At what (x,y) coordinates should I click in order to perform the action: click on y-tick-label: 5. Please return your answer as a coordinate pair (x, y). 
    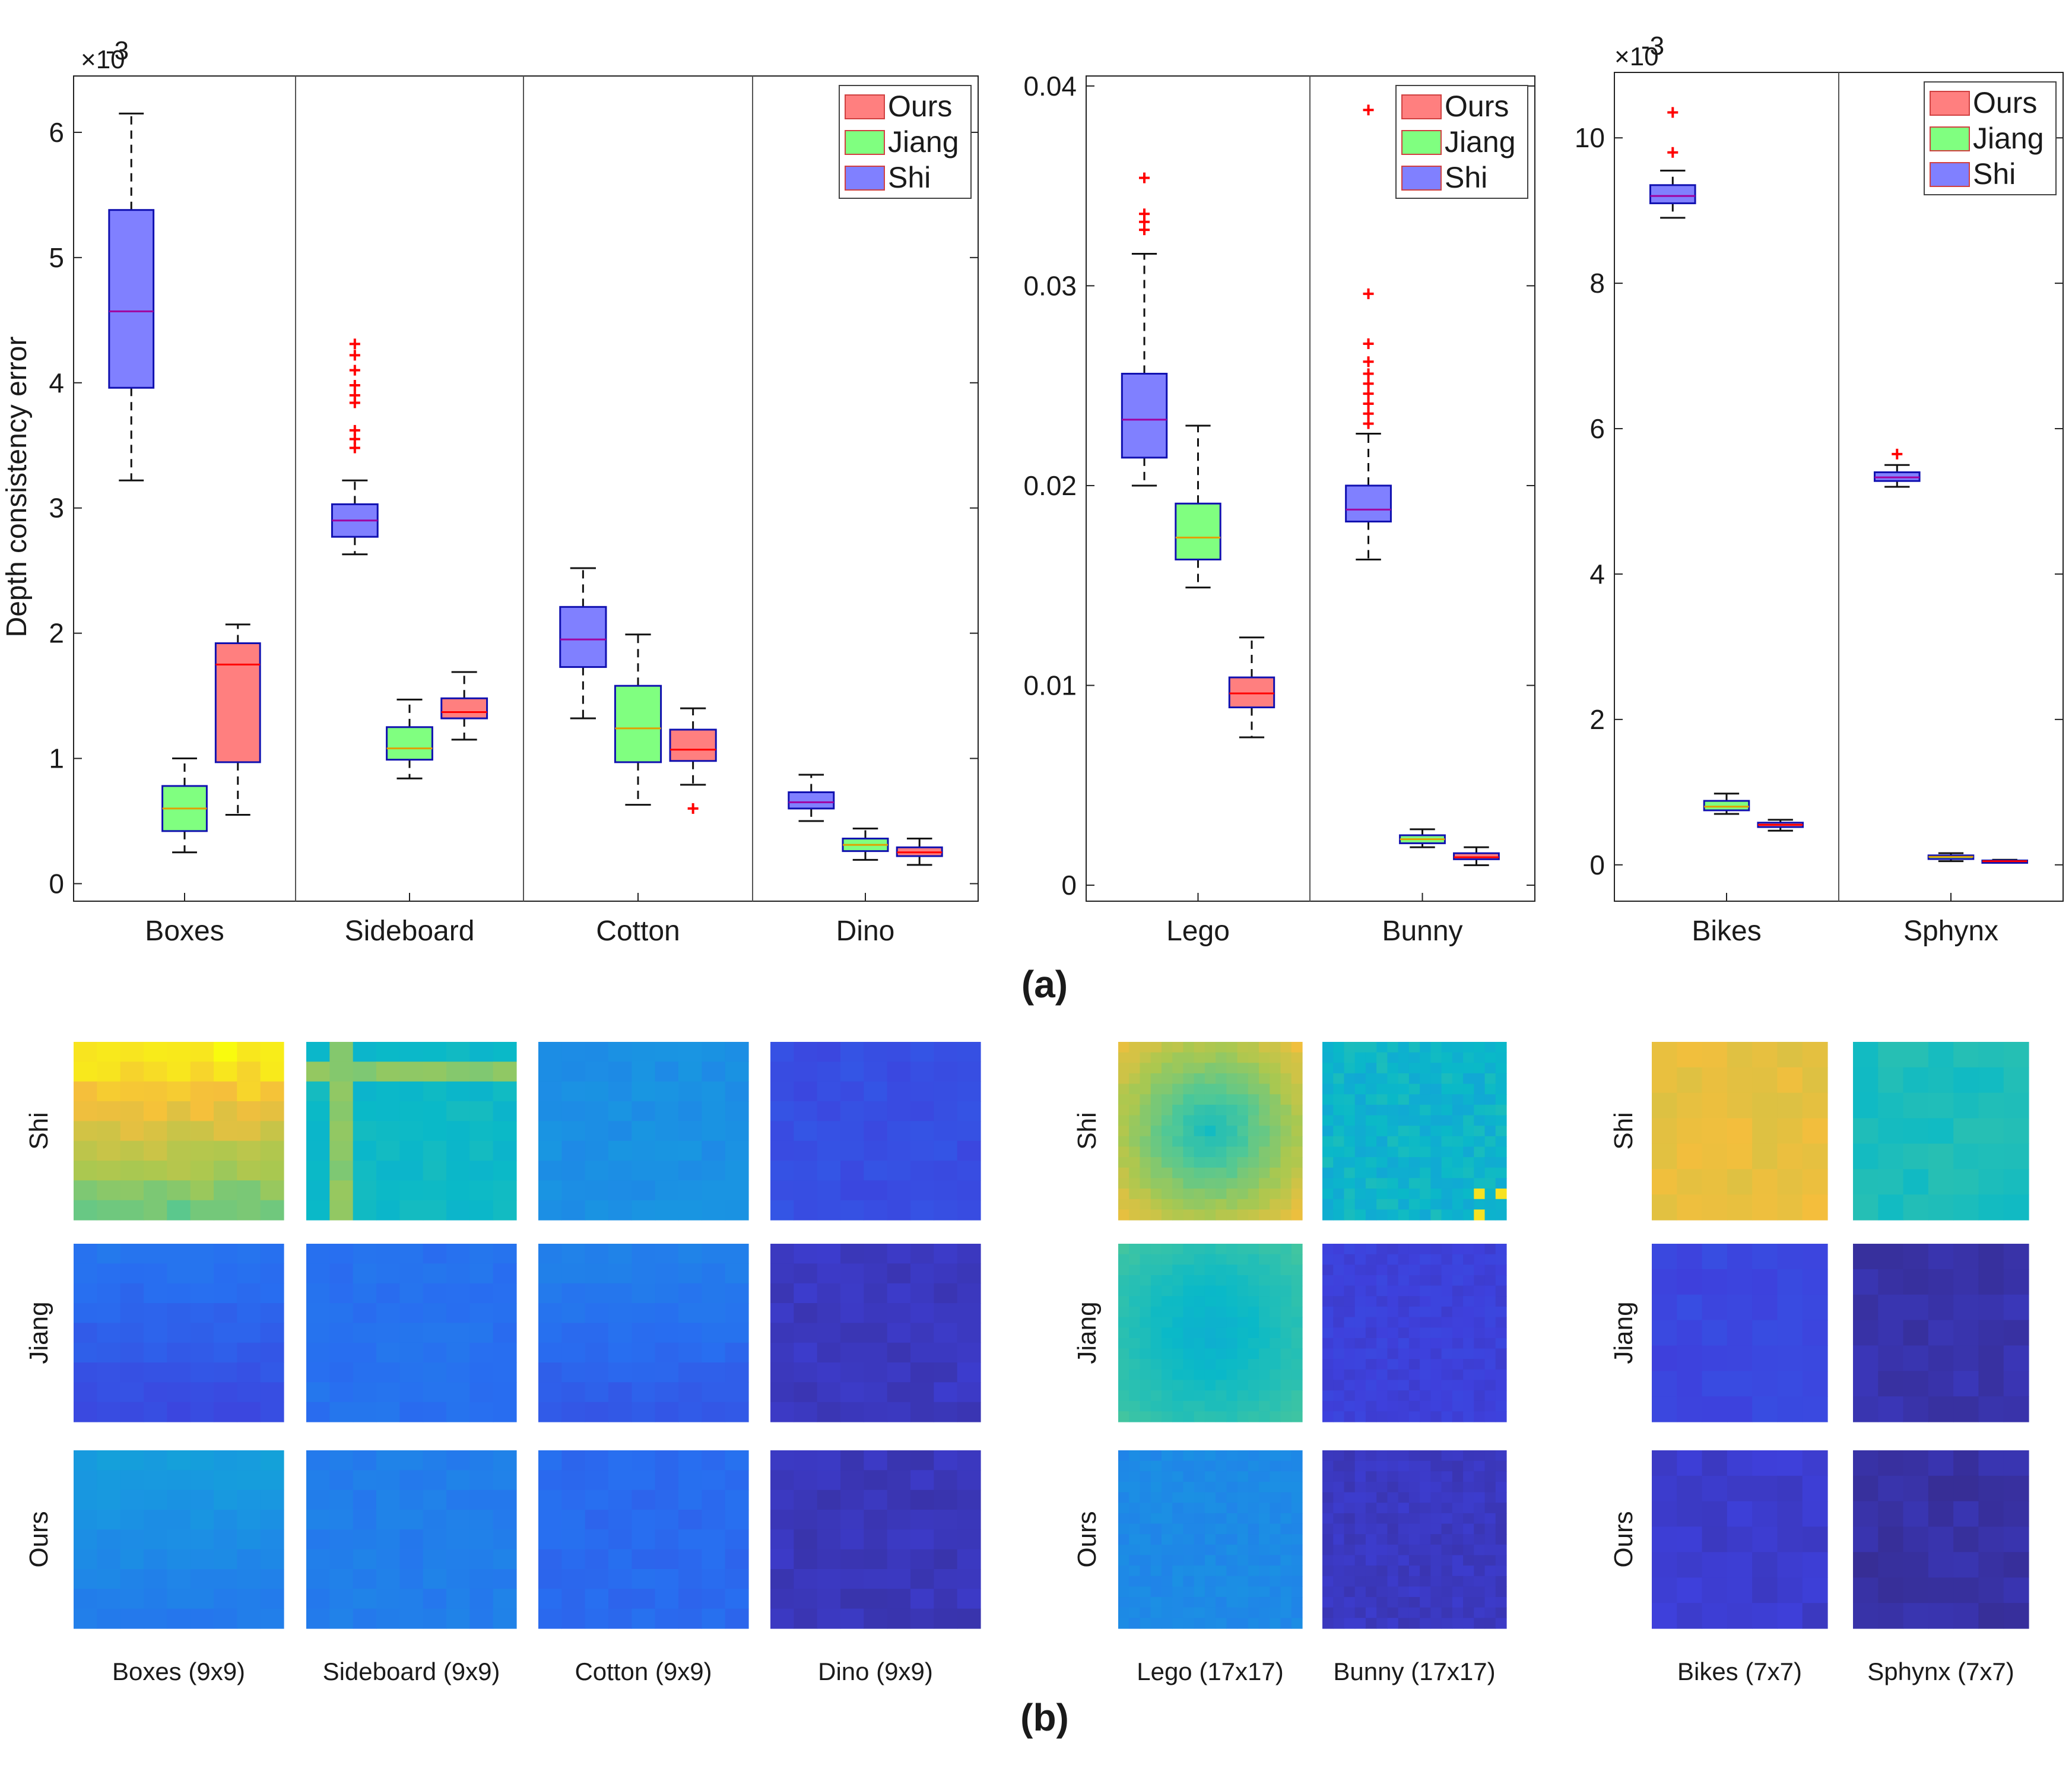
    Looking at the image, I should click on (56, 257).